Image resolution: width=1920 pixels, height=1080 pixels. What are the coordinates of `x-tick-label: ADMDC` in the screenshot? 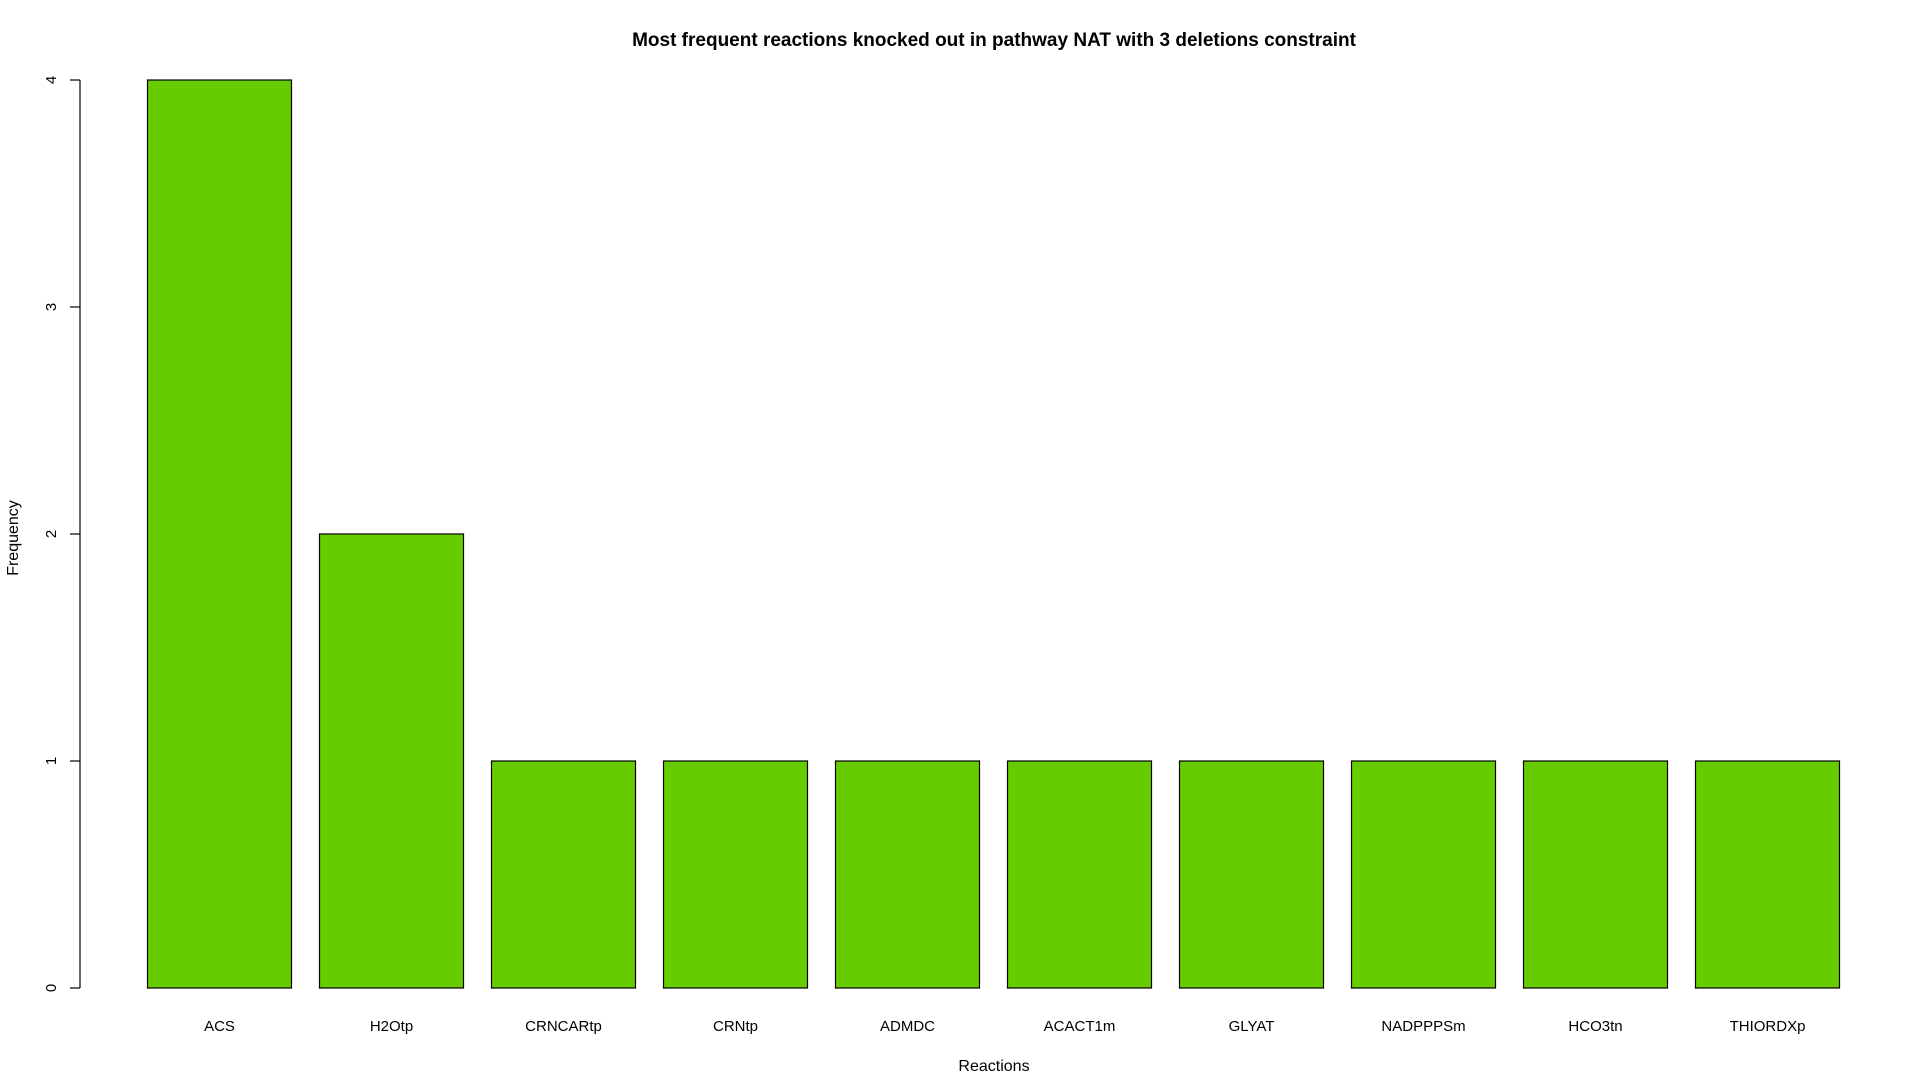 It's located at (907, 1026).